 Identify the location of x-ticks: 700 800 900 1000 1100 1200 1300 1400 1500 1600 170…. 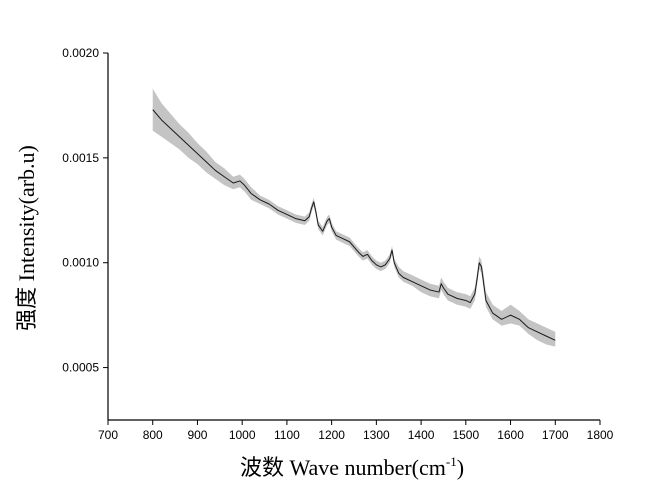
(356, 431).